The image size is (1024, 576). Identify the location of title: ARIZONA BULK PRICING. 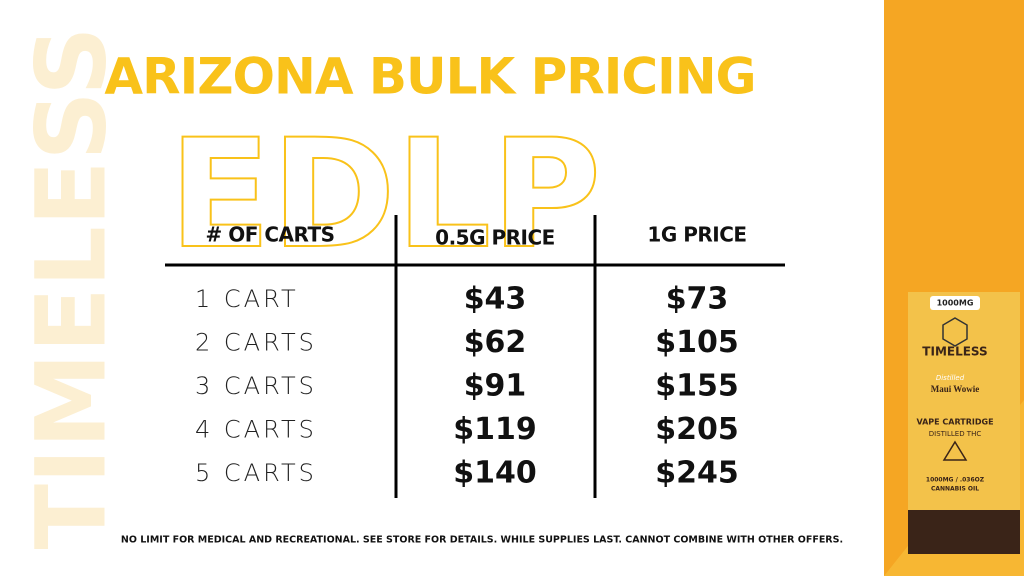
(429, 77).